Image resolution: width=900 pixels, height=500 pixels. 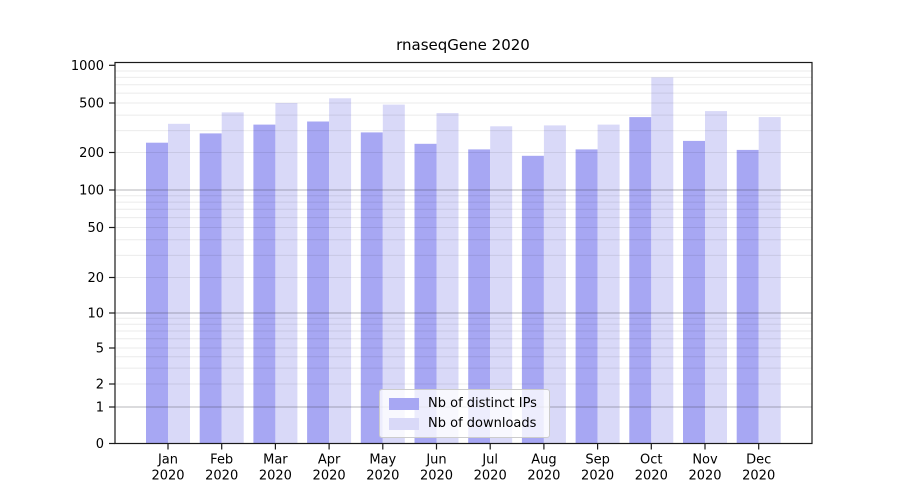 What do you see at coordinates (463, 45) in the screenshot?
I see `chart-title: rnaseqGene 2020` at bounding box center [463, 45].